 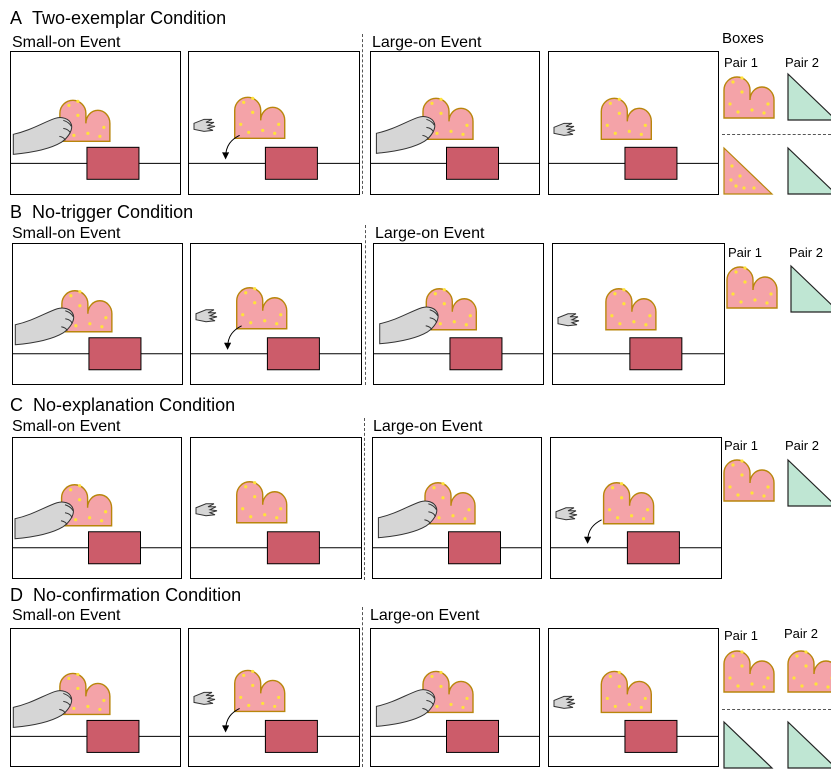 I want to click on panel-d-3-grasp-large, so click(x=455, y=697).